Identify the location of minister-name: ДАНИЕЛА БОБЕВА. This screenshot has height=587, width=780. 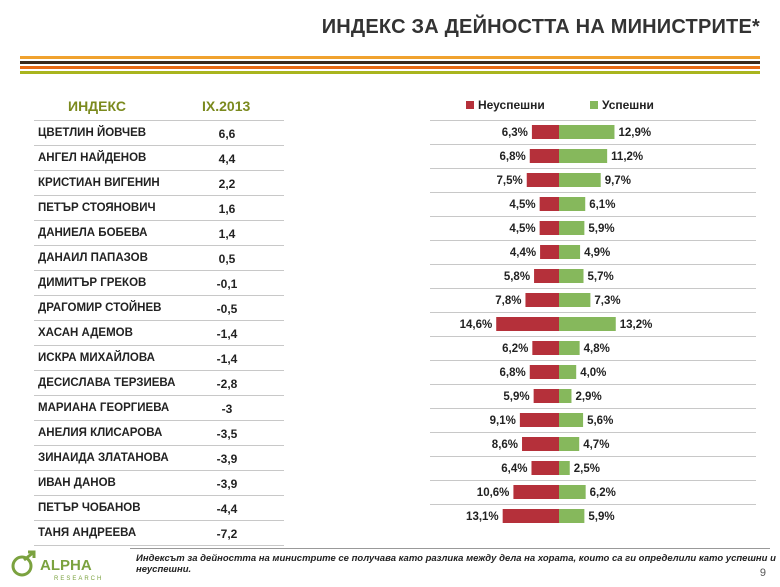
(93, 233).